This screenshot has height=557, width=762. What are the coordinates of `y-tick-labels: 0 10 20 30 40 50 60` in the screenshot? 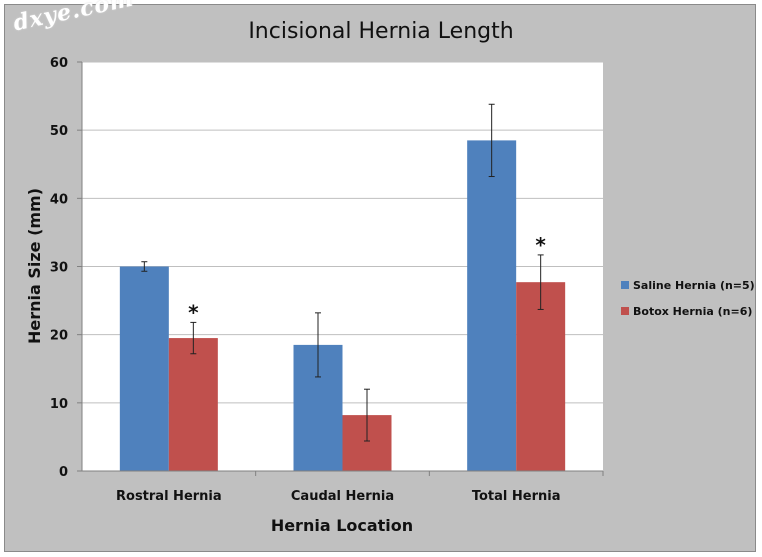 It's located at (59, 268).